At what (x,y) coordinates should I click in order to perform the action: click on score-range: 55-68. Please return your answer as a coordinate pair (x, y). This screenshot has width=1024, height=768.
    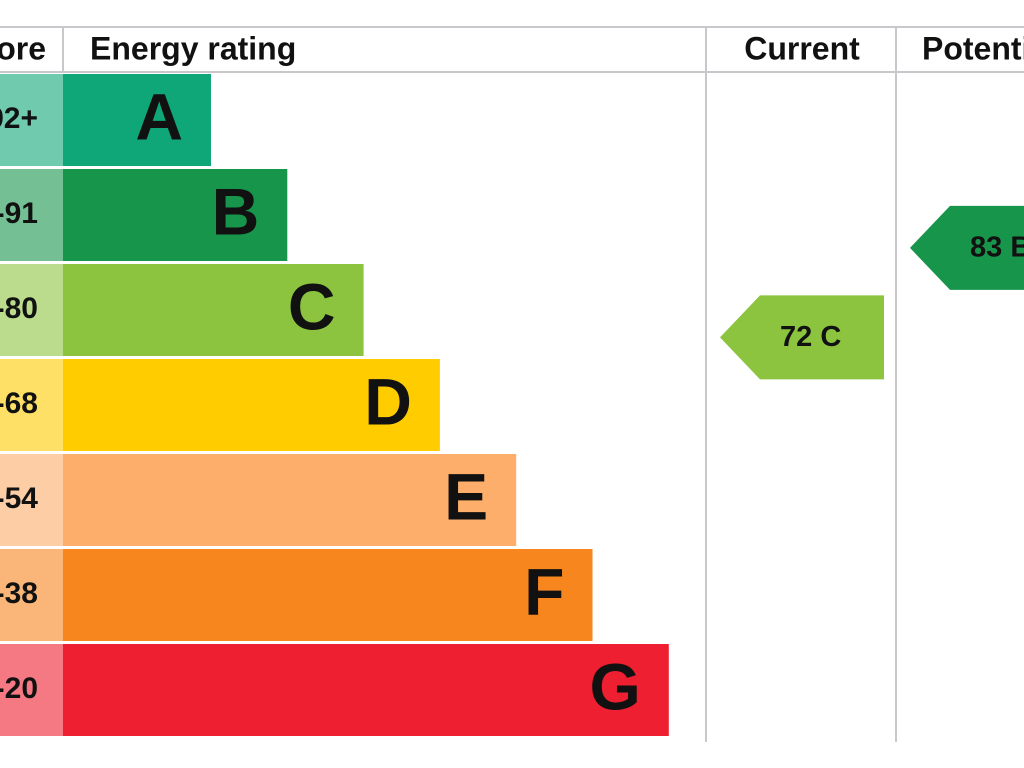
    Looking at the image, I should click on (19, 403).